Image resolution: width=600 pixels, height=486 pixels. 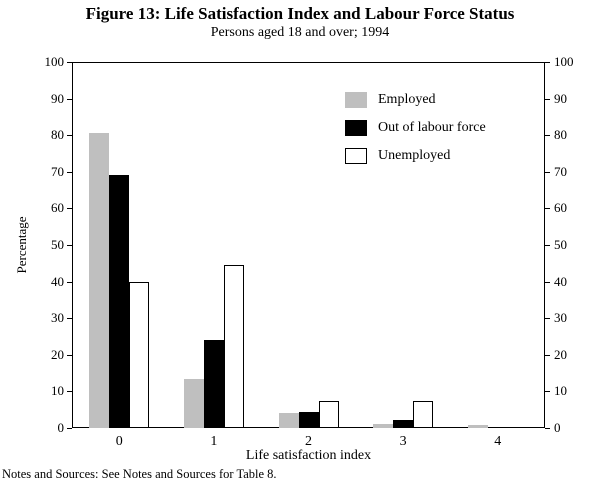 What do you see at coordinates (560, 135) in the screenshot?
I see `y-tick-label-right: 80` at bounding box center [560, 135].